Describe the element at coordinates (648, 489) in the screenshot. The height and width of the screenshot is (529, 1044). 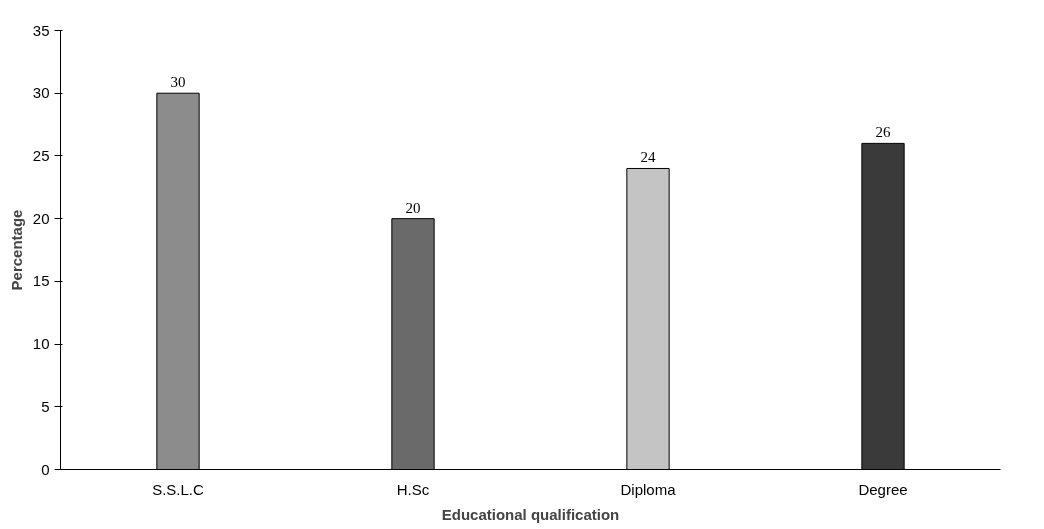
I see `x-tick-label: Diploma` at that location.